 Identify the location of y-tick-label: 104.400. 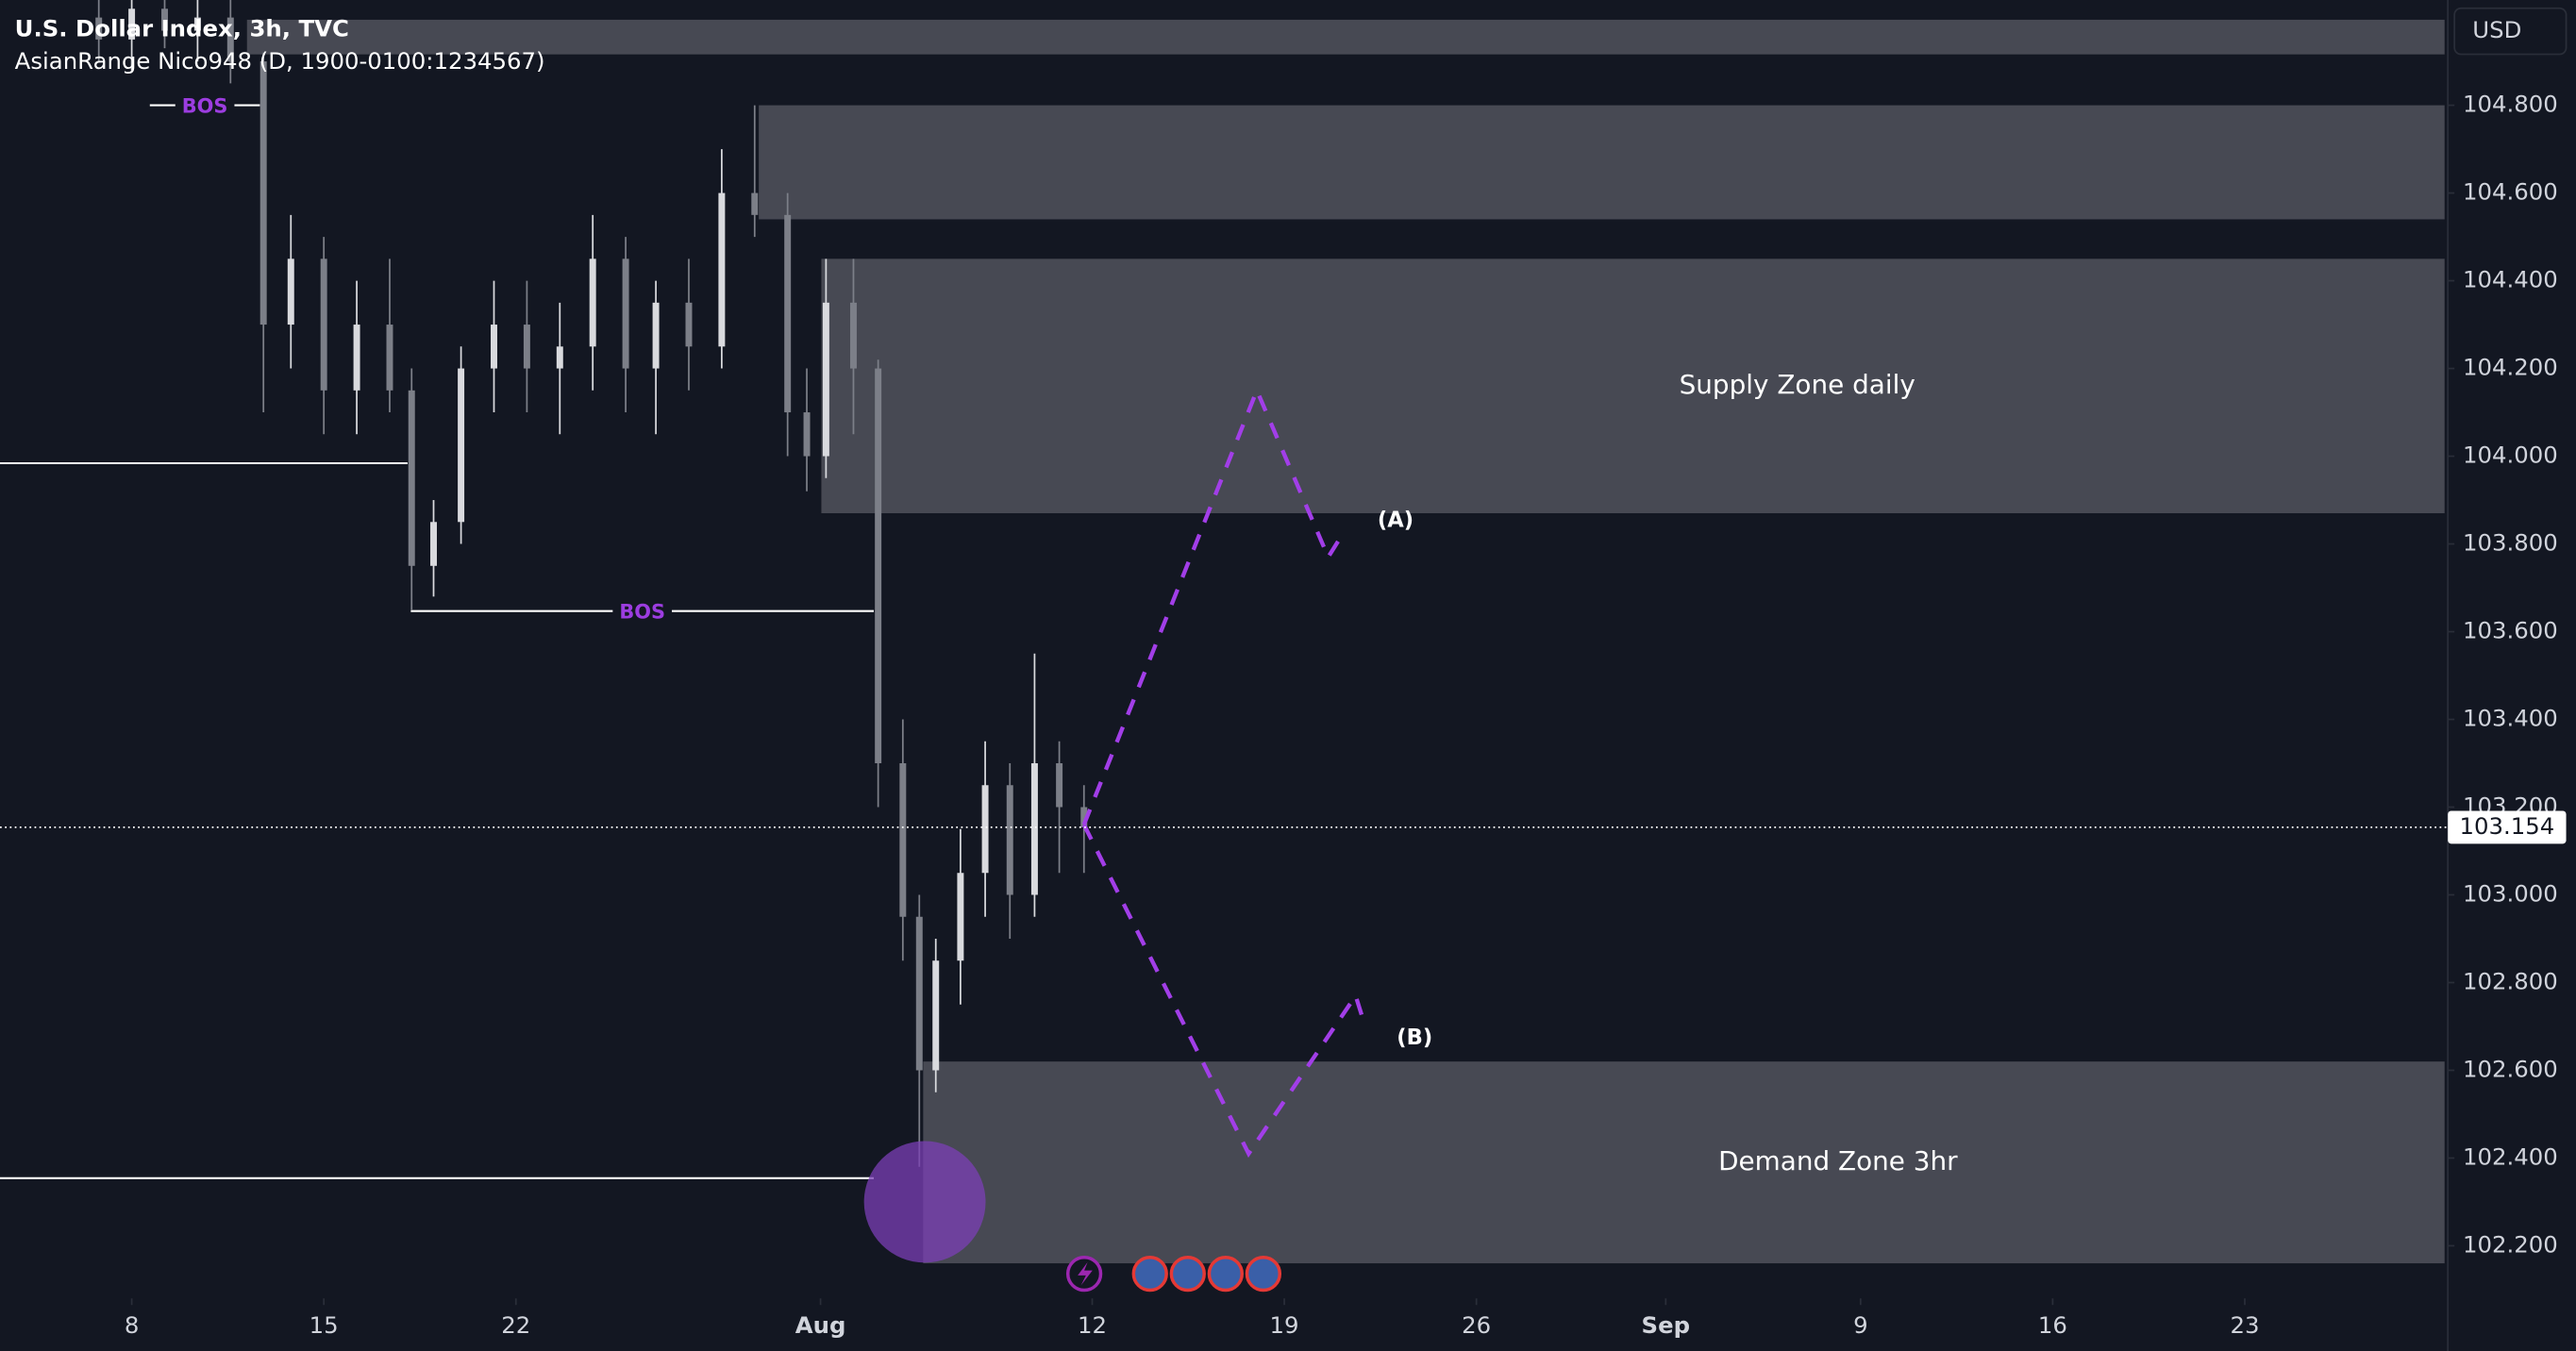
(2510, 280).